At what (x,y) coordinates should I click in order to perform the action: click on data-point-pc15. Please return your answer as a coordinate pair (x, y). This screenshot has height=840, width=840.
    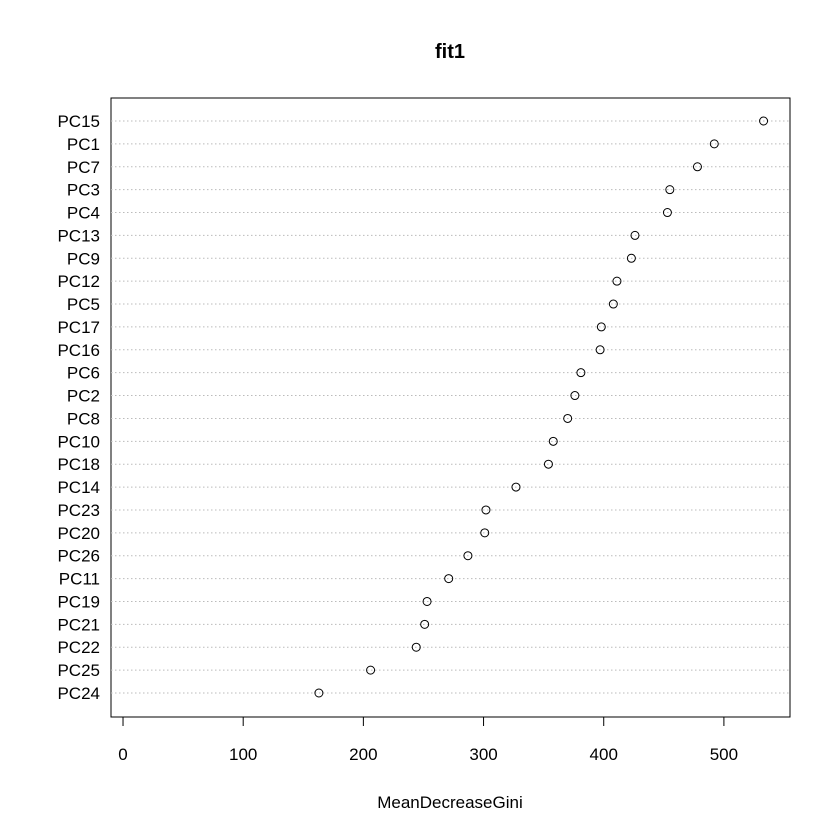
    Looking at the image, I should click on (764, 121).